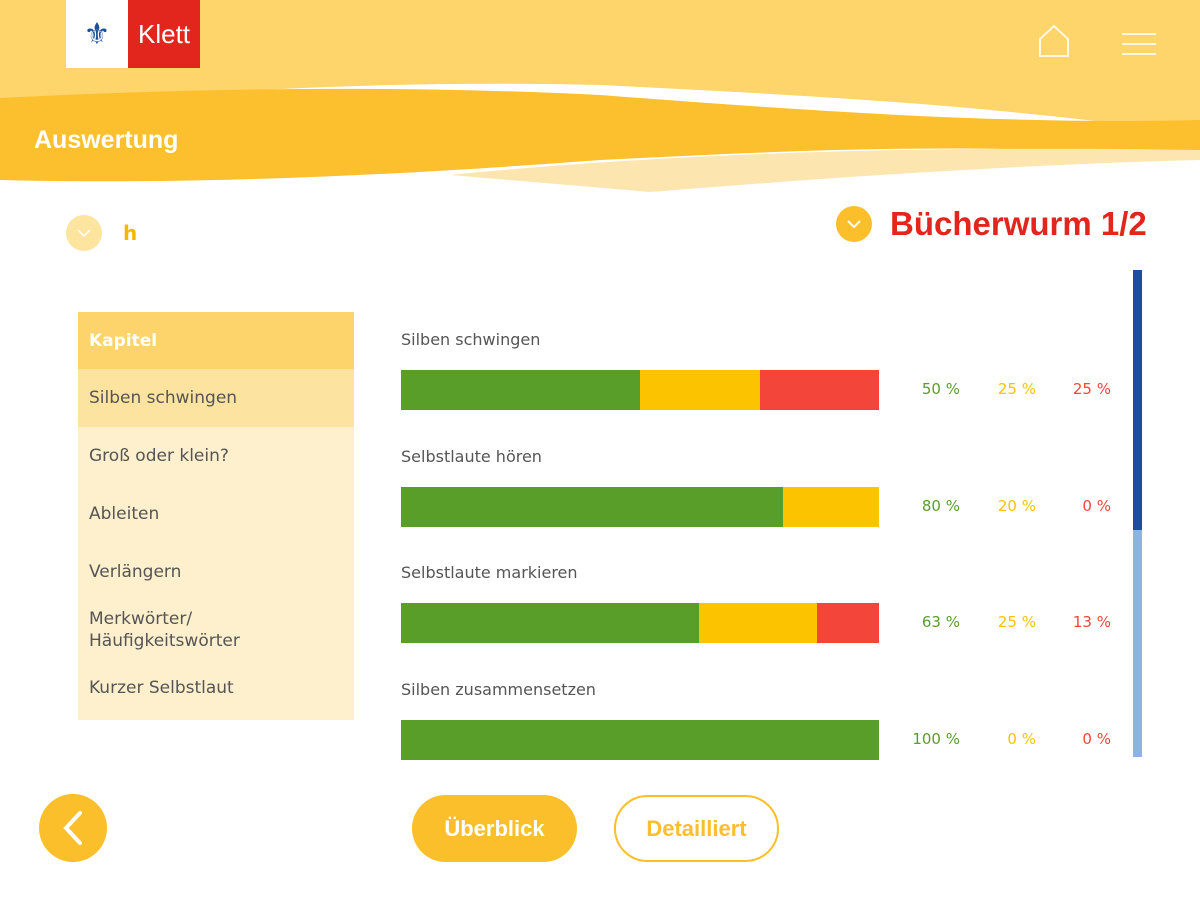 The height and width of the screenshot is (900, 1200). Describe the element at coordinates (216, 340) in the screenshot. I see `chapter-list-header: Kapitel` at that location.